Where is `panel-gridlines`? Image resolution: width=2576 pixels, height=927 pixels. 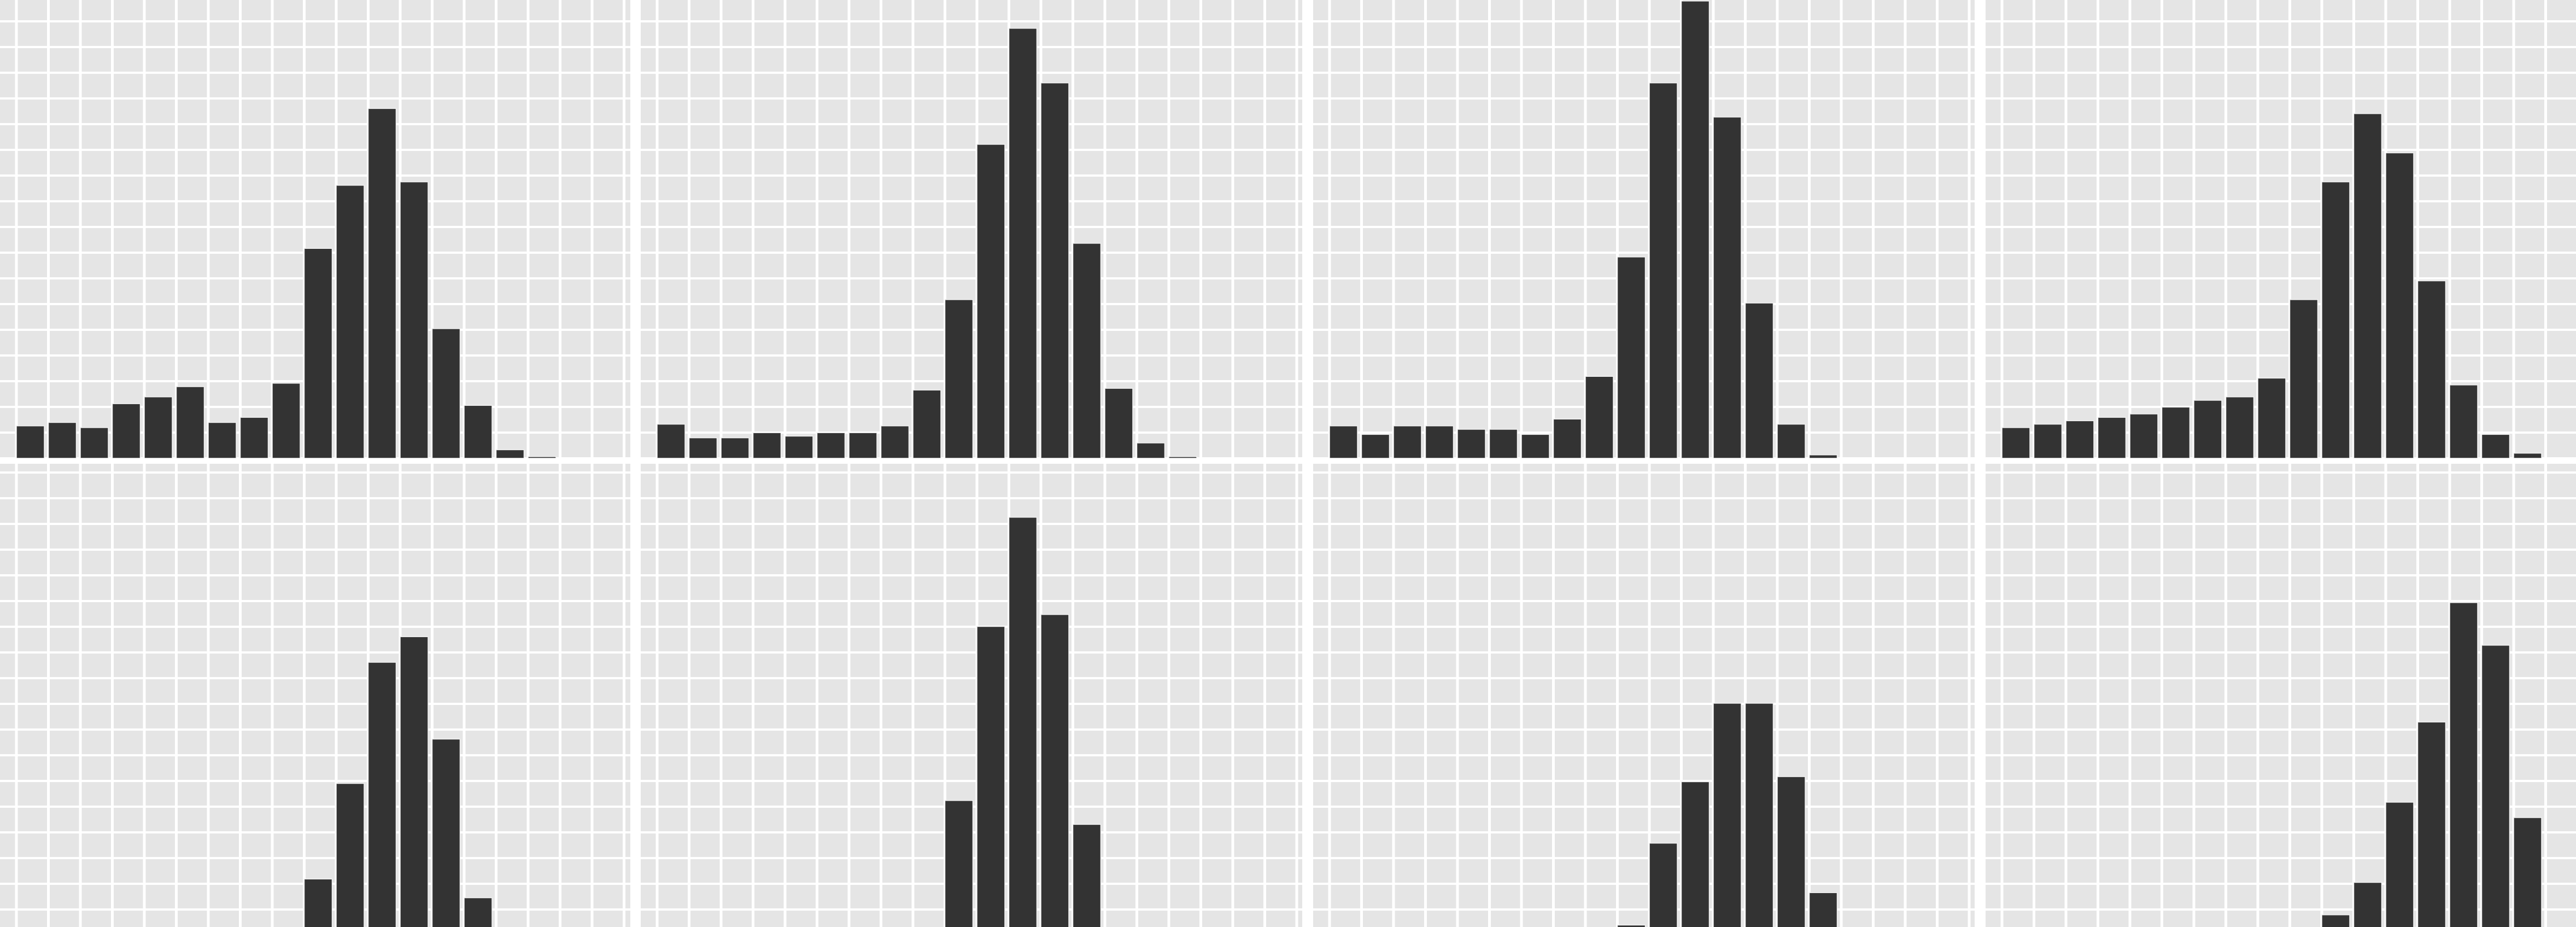 panel-gridlines is located at coordinates (972, 229).